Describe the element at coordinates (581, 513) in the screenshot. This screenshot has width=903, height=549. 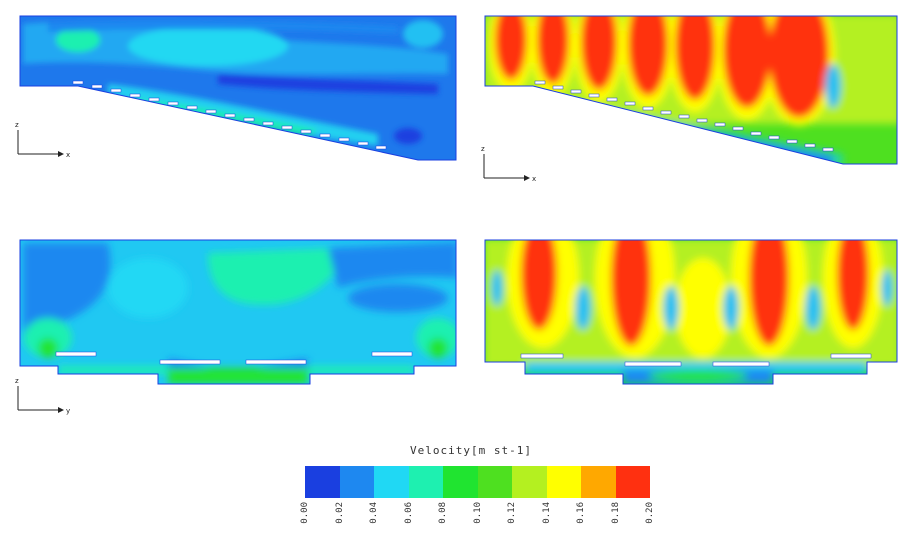
I see `legend-tick-label: 0.16` at that location.